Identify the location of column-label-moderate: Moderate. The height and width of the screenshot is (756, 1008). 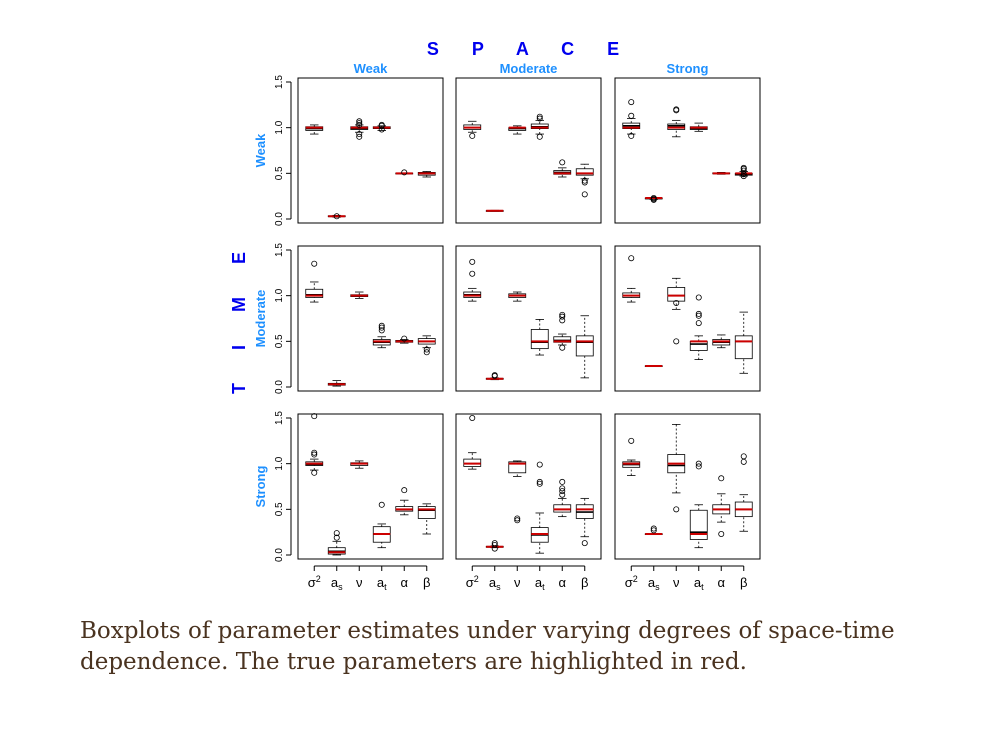
(529, 68).